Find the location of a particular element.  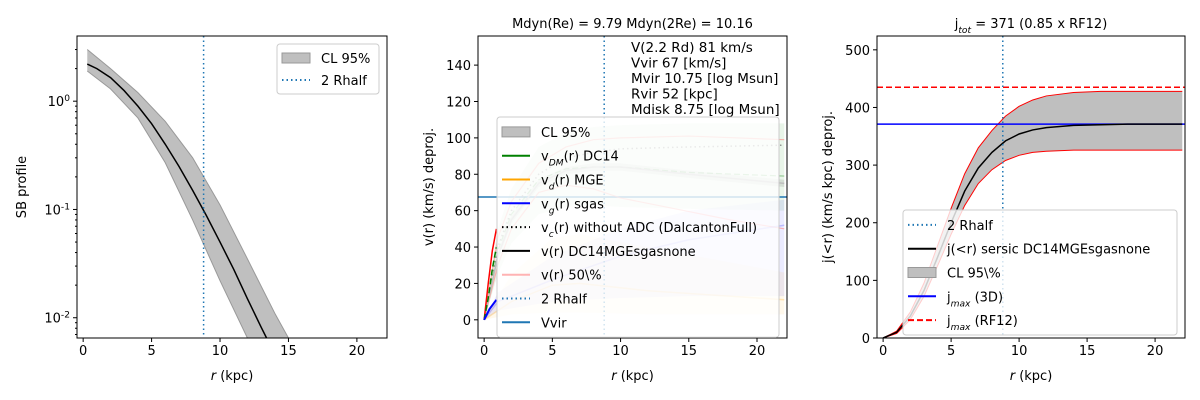

legend-label: jmax (3D) is located at coordinates (974, 299).